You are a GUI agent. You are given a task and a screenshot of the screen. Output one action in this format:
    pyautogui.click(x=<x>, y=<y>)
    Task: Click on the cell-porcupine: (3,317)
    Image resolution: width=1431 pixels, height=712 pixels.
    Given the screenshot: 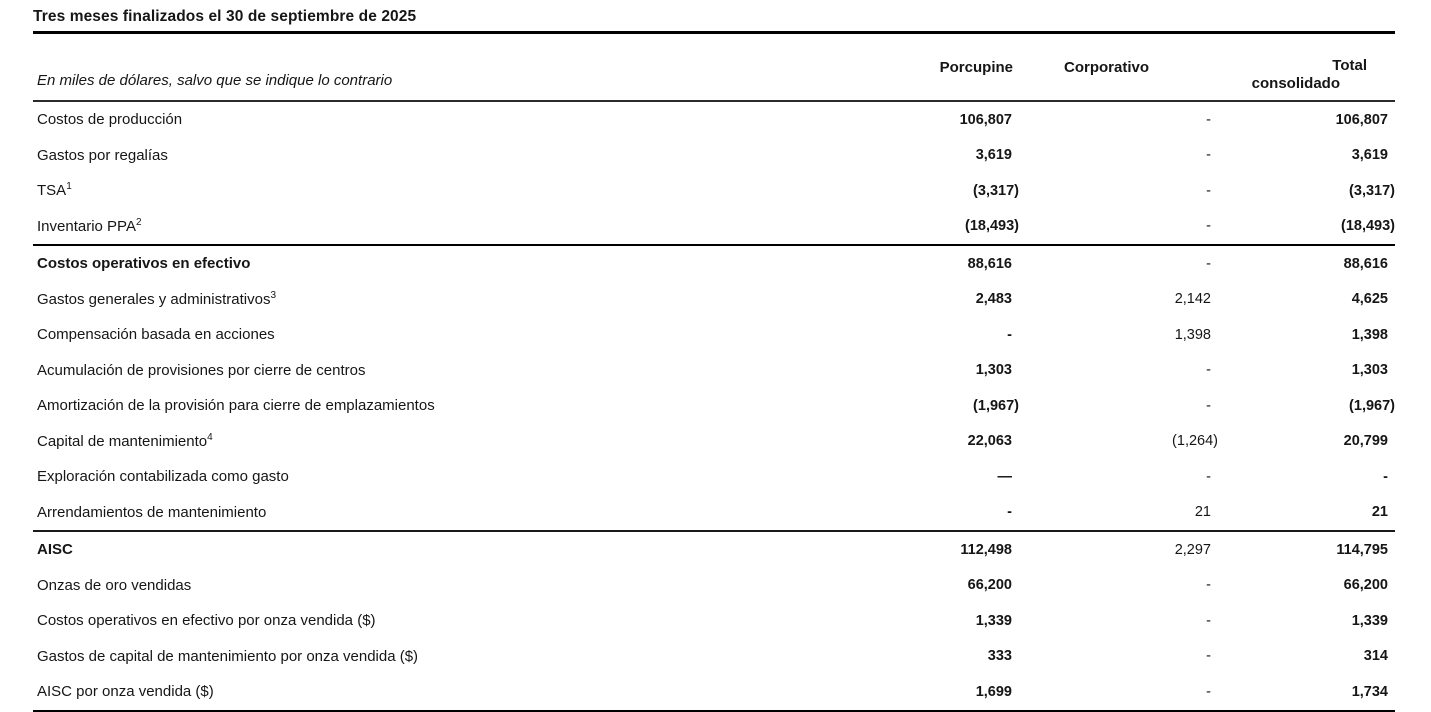 What is the action you would take?
    pyautogui.click(x=934, y=191)
    